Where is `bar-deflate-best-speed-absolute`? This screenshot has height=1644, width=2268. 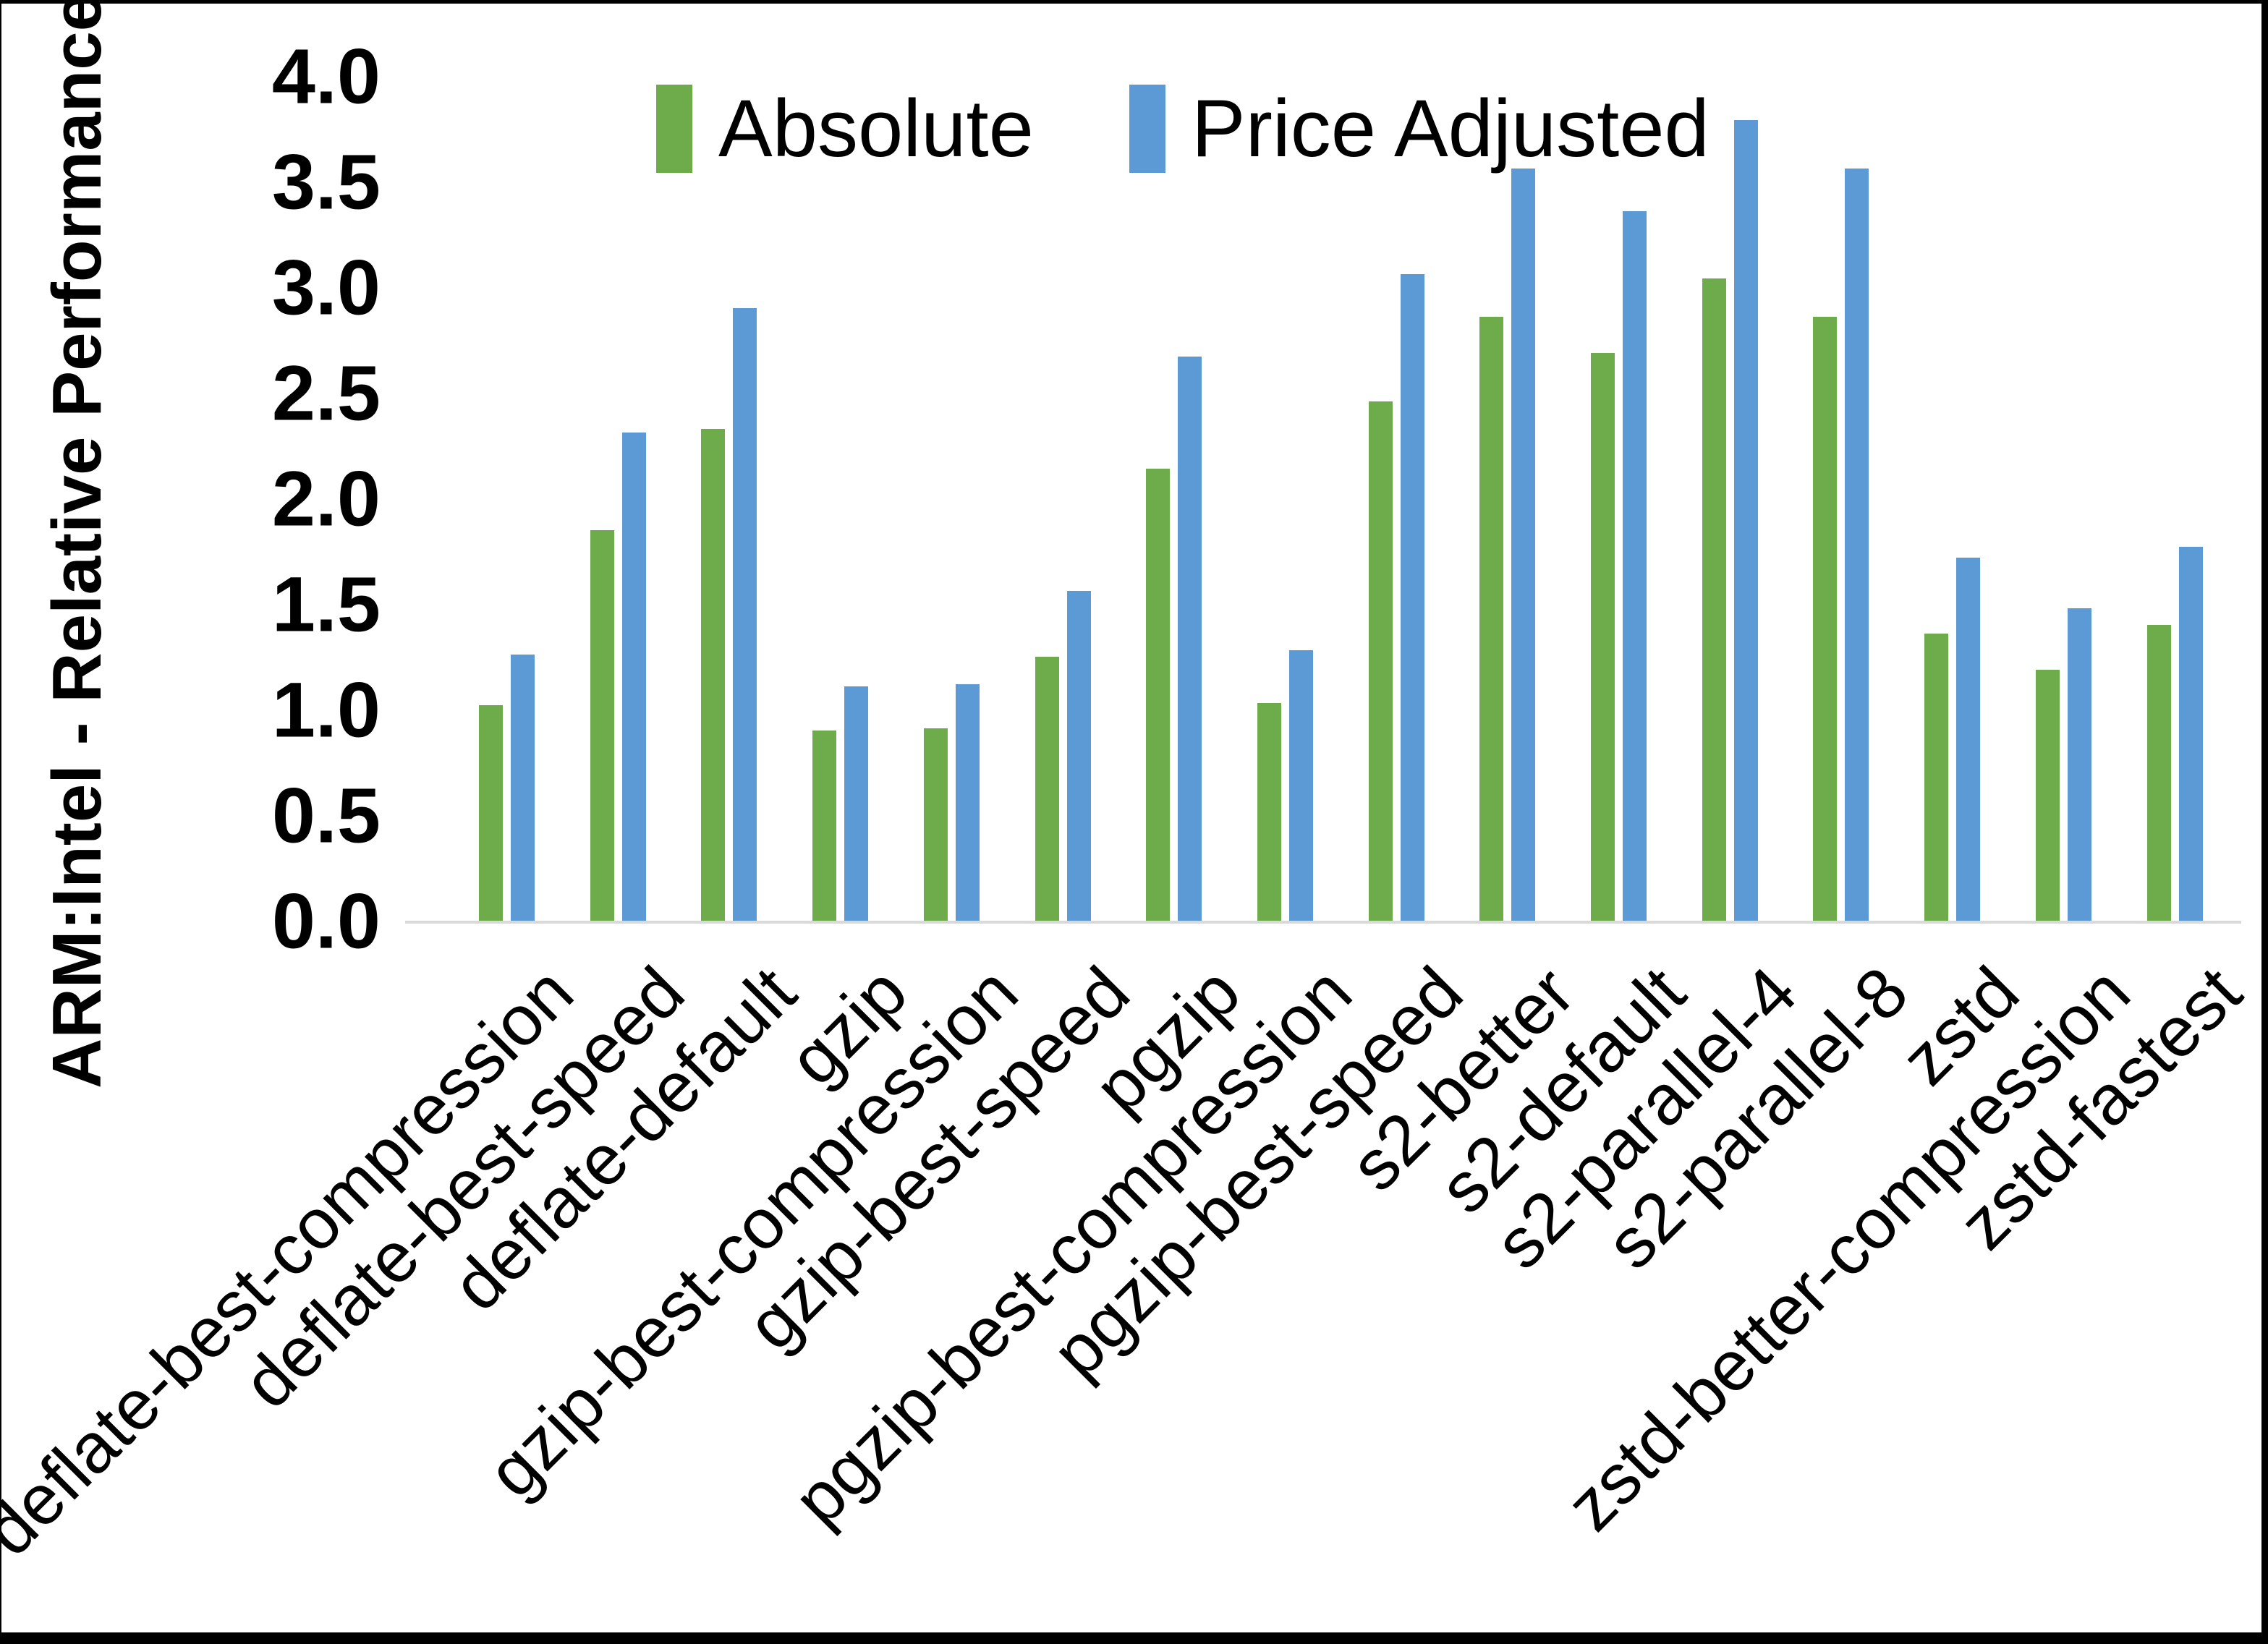 bar-deflate-best-speed-absolute is located at coordinates (602, 725).